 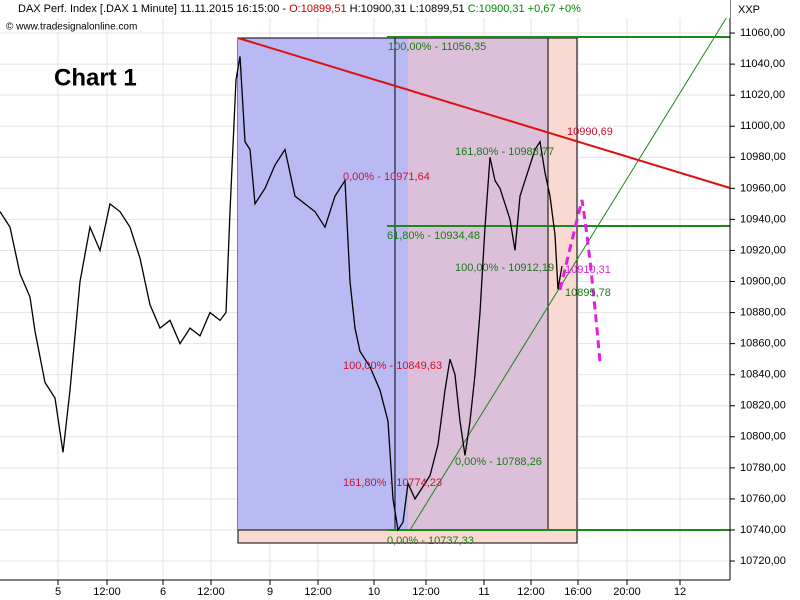 What do you see at coordinates (437, 47) in the screenshot?
I see `annotation: 100,00% - 11056,35` at bounding box center [437, 47].